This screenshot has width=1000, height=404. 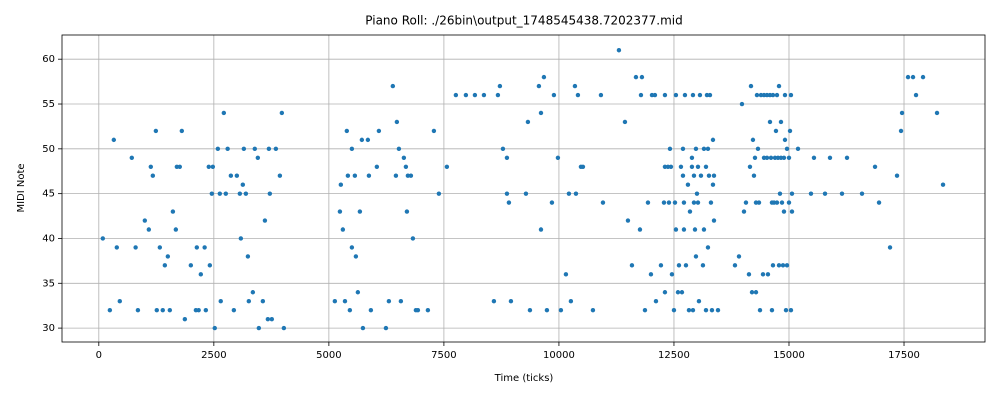 What do you see at coordinates (213, 355) in the screenshot?
I see `x-tick-label: 2500` at bounding box center [213, 355].